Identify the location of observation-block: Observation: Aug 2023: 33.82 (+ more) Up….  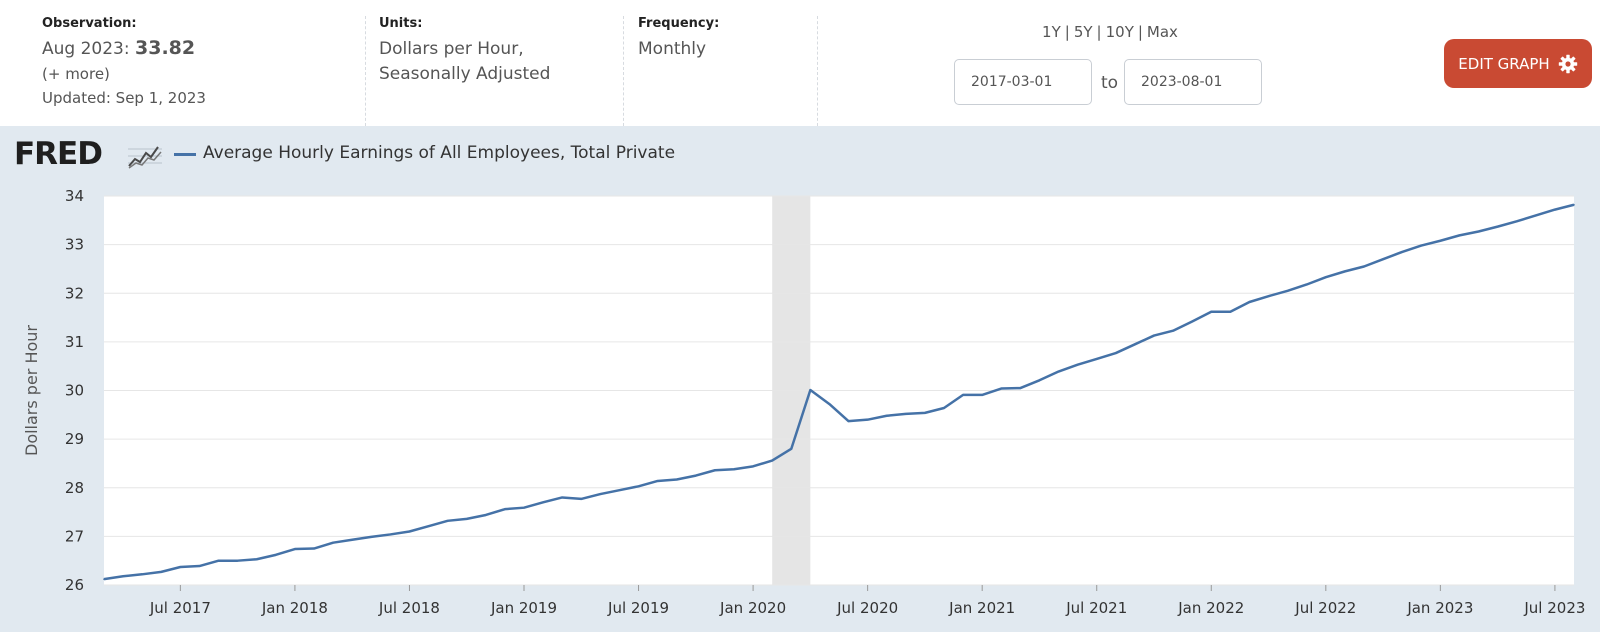
(124, 64).